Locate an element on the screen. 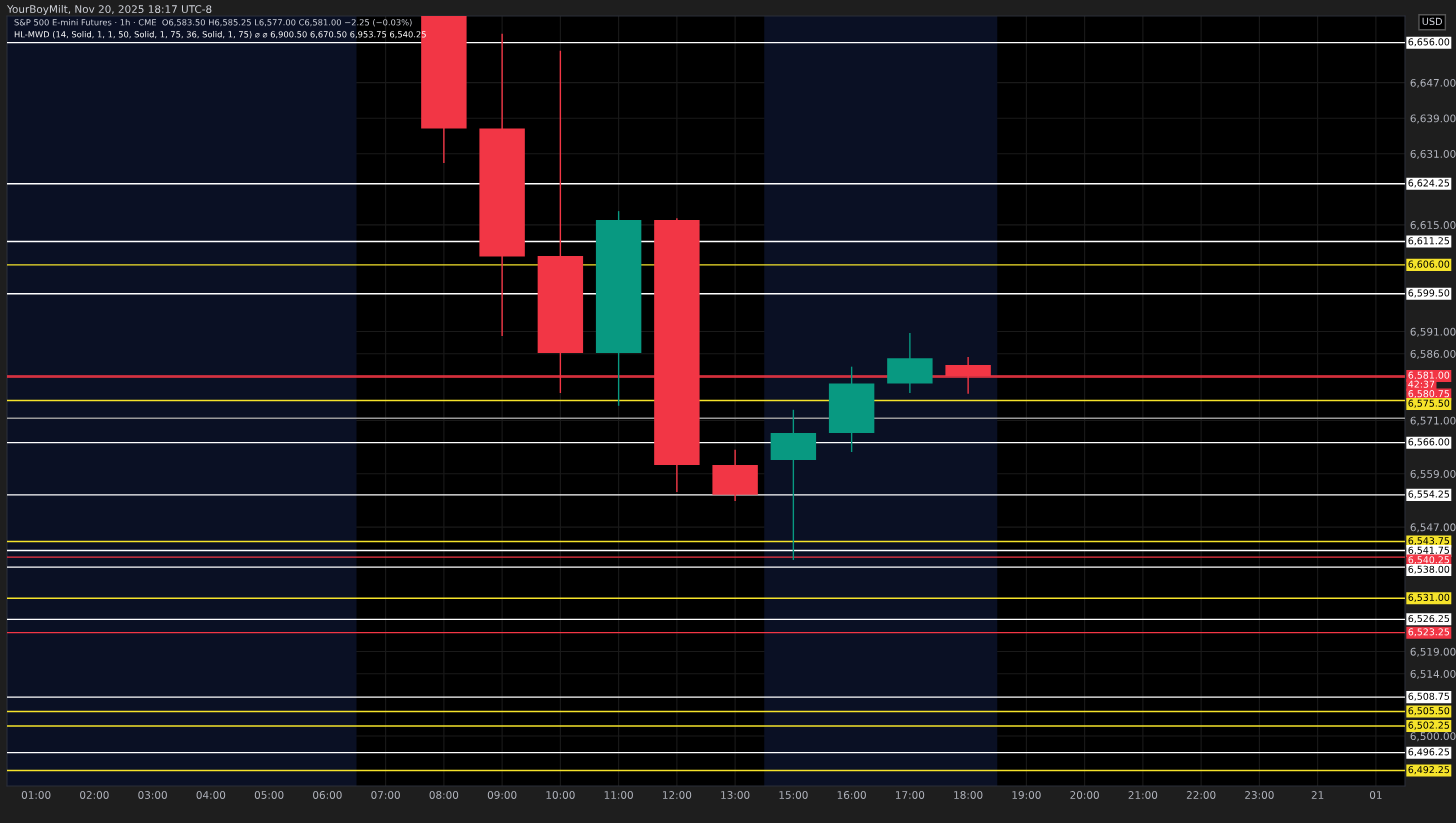 The width and height of the screenshot is (1456, 823). x-tick-label: 10:00 is located at coordinates (560, 795).